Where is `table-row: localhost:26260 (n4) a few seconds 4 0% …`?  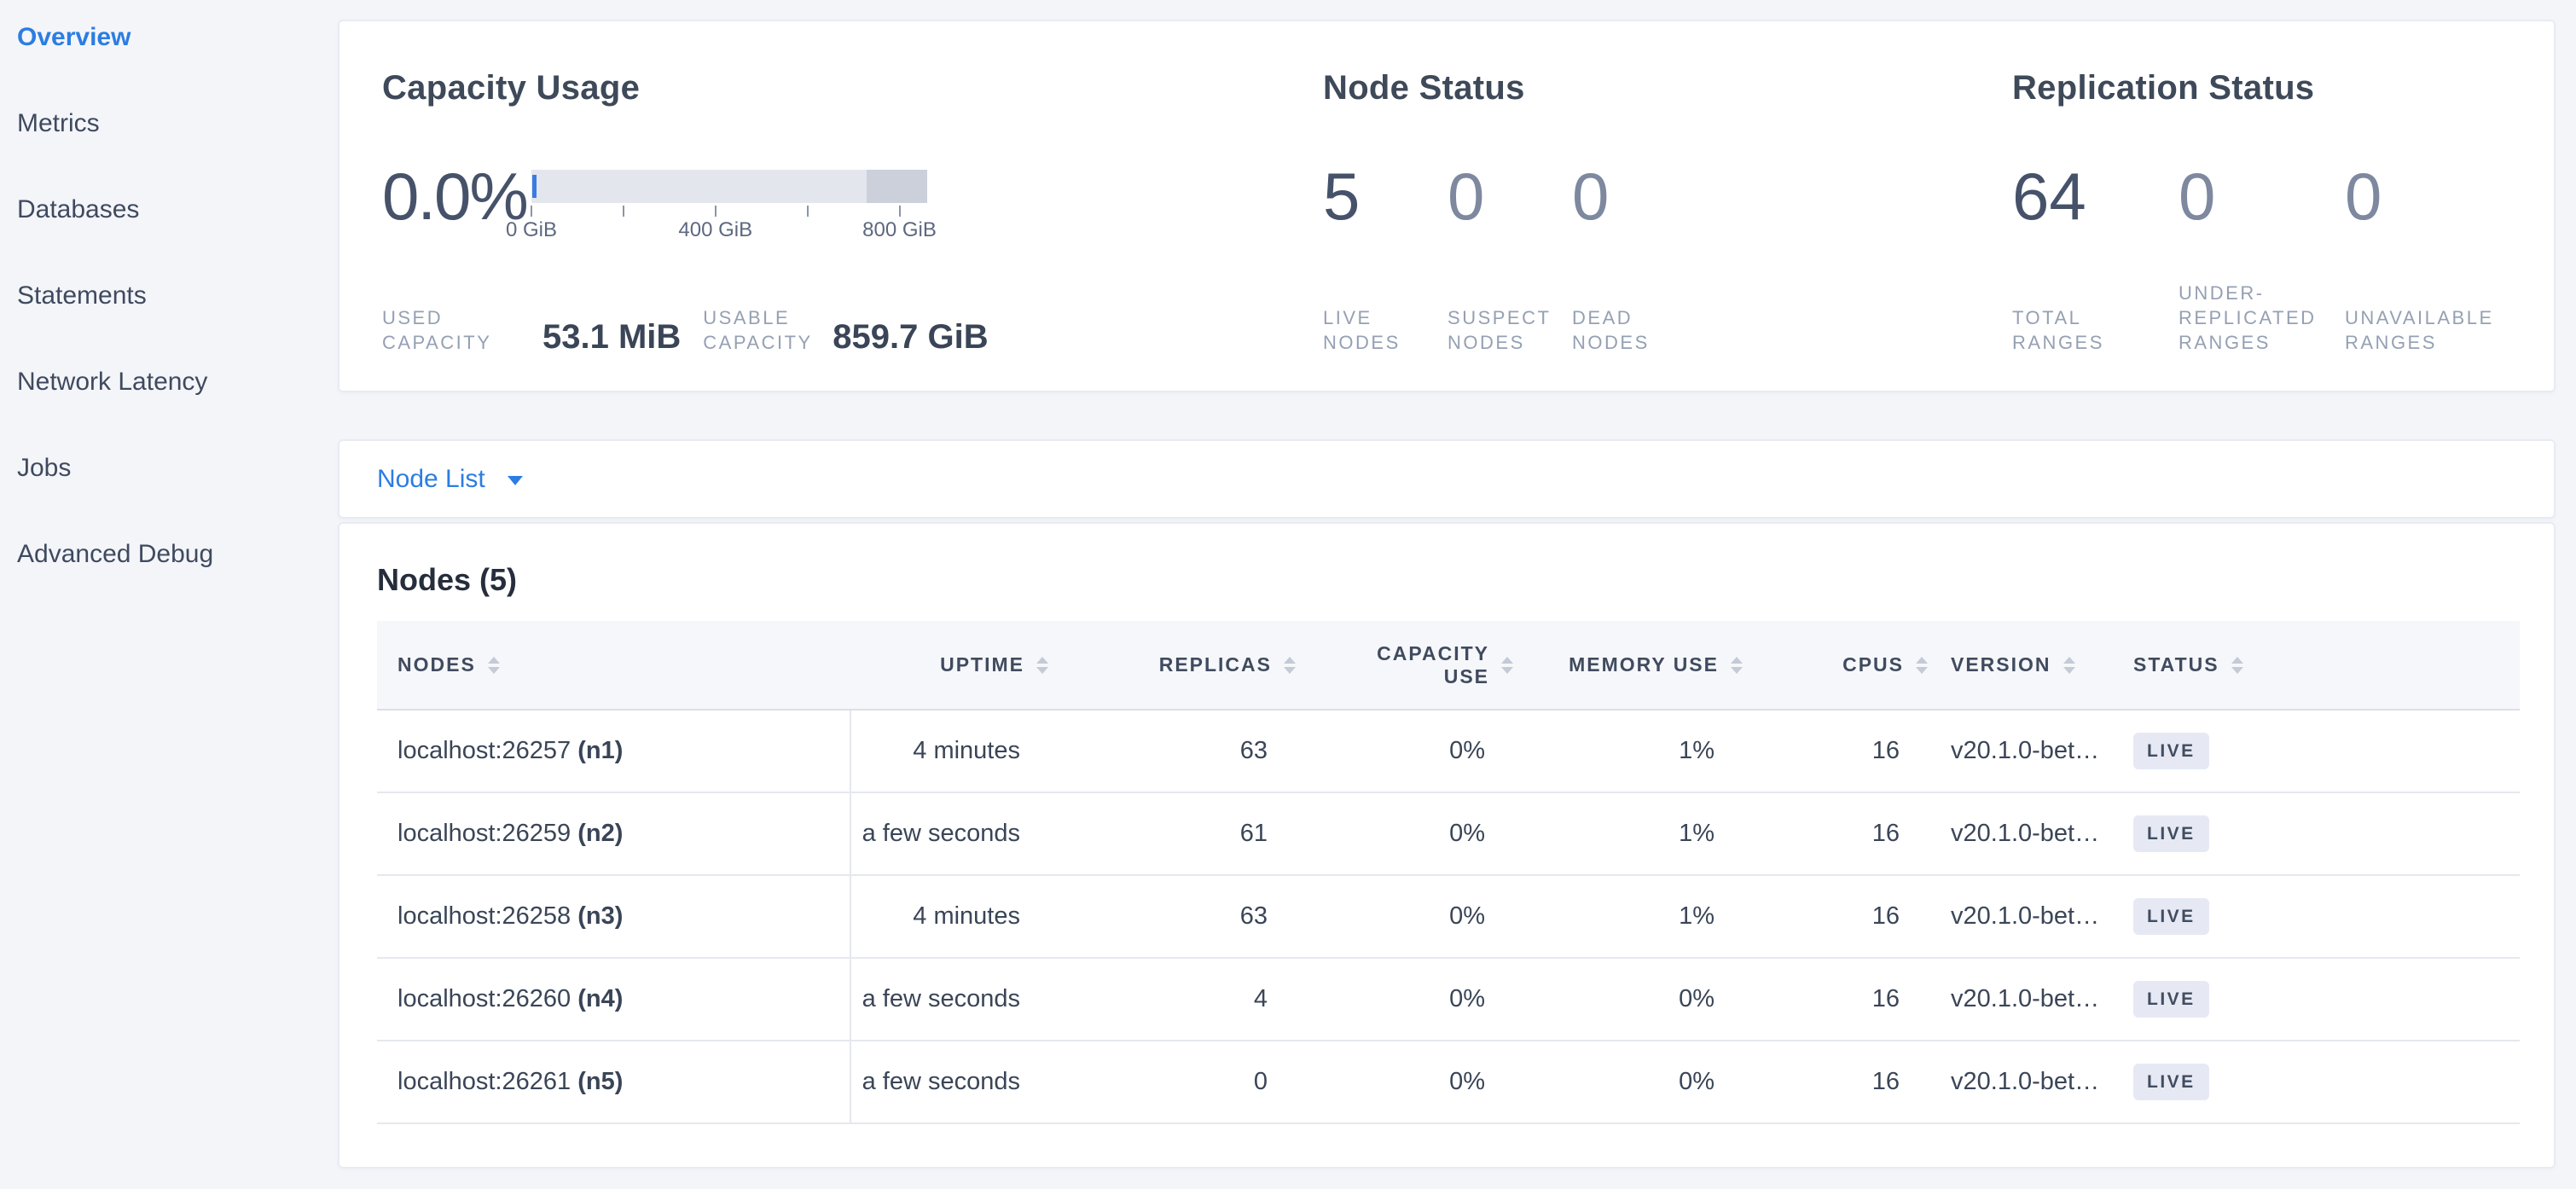
table-row: localhost:26260 (n4) a few seconds 4 0% … is located at coordinates (1448, 1000).